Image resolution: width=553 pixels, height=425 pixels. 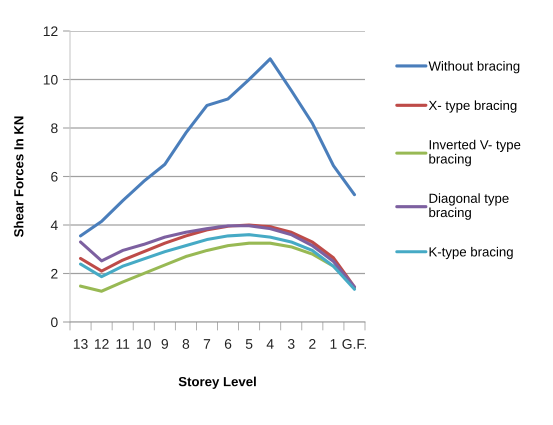 I want to click on y-tick-label: 10, so click(x=51, y=79).